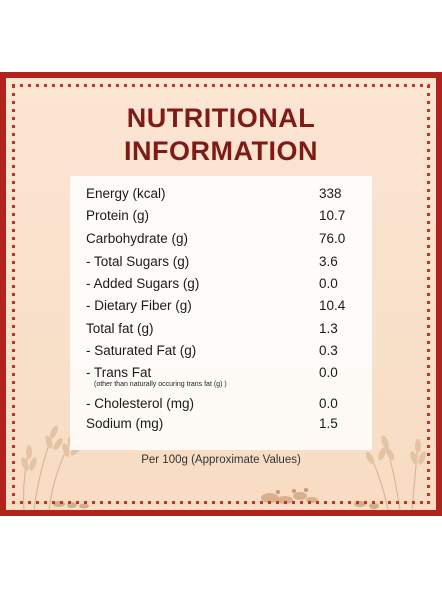 The height and width of the screenshot is (590, 442). Describe the element at coordinates (125, 423) in the screenshot. I see `nutrient-label: Sodium (mg)` at that location.